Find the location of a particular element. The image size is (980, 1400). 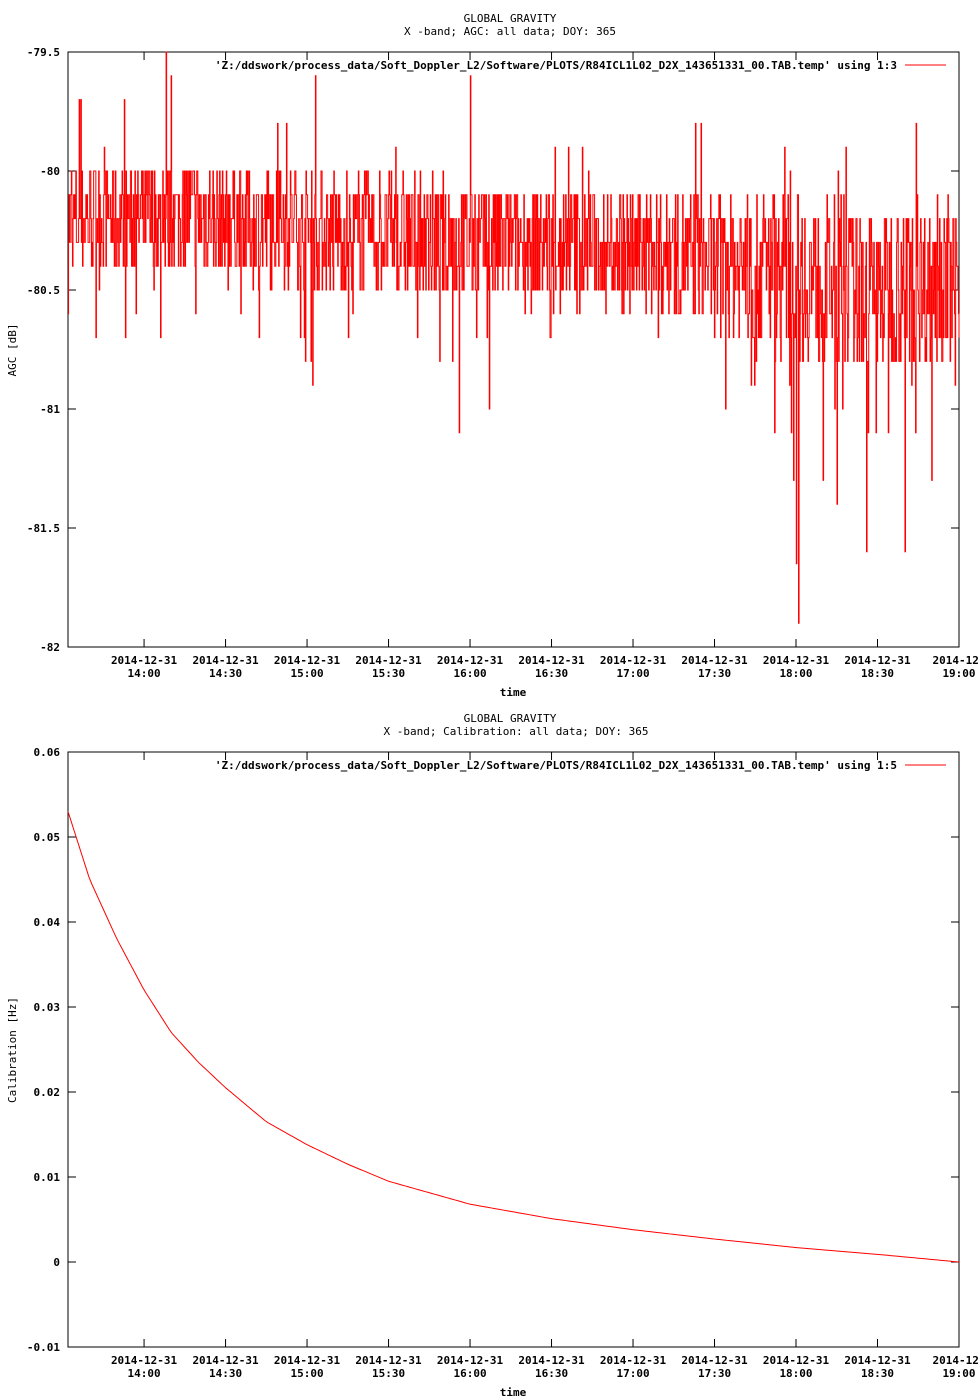

y-tick-label: 0.01 is located at coordinates (47, 1177).